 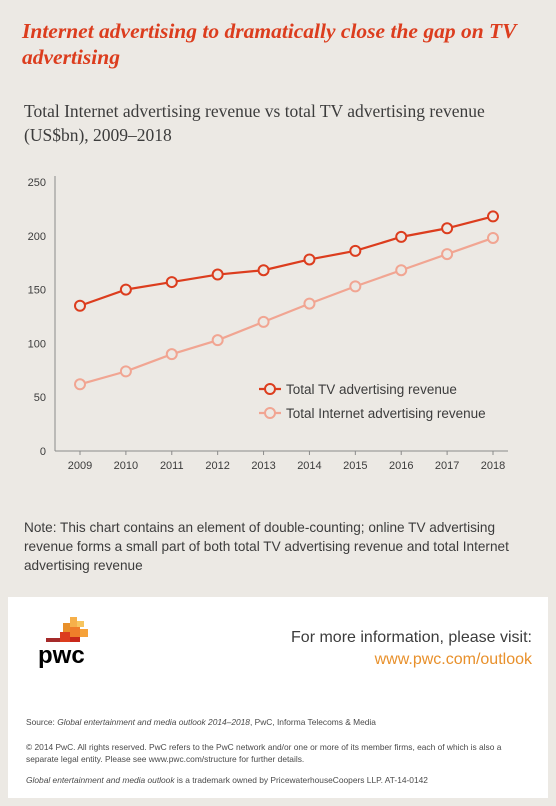 What do you see at coordinates (42, 317) in the screenshot?
I see `y-axis: 0 50 100 150 200 250` at bounding box center [42, 317].